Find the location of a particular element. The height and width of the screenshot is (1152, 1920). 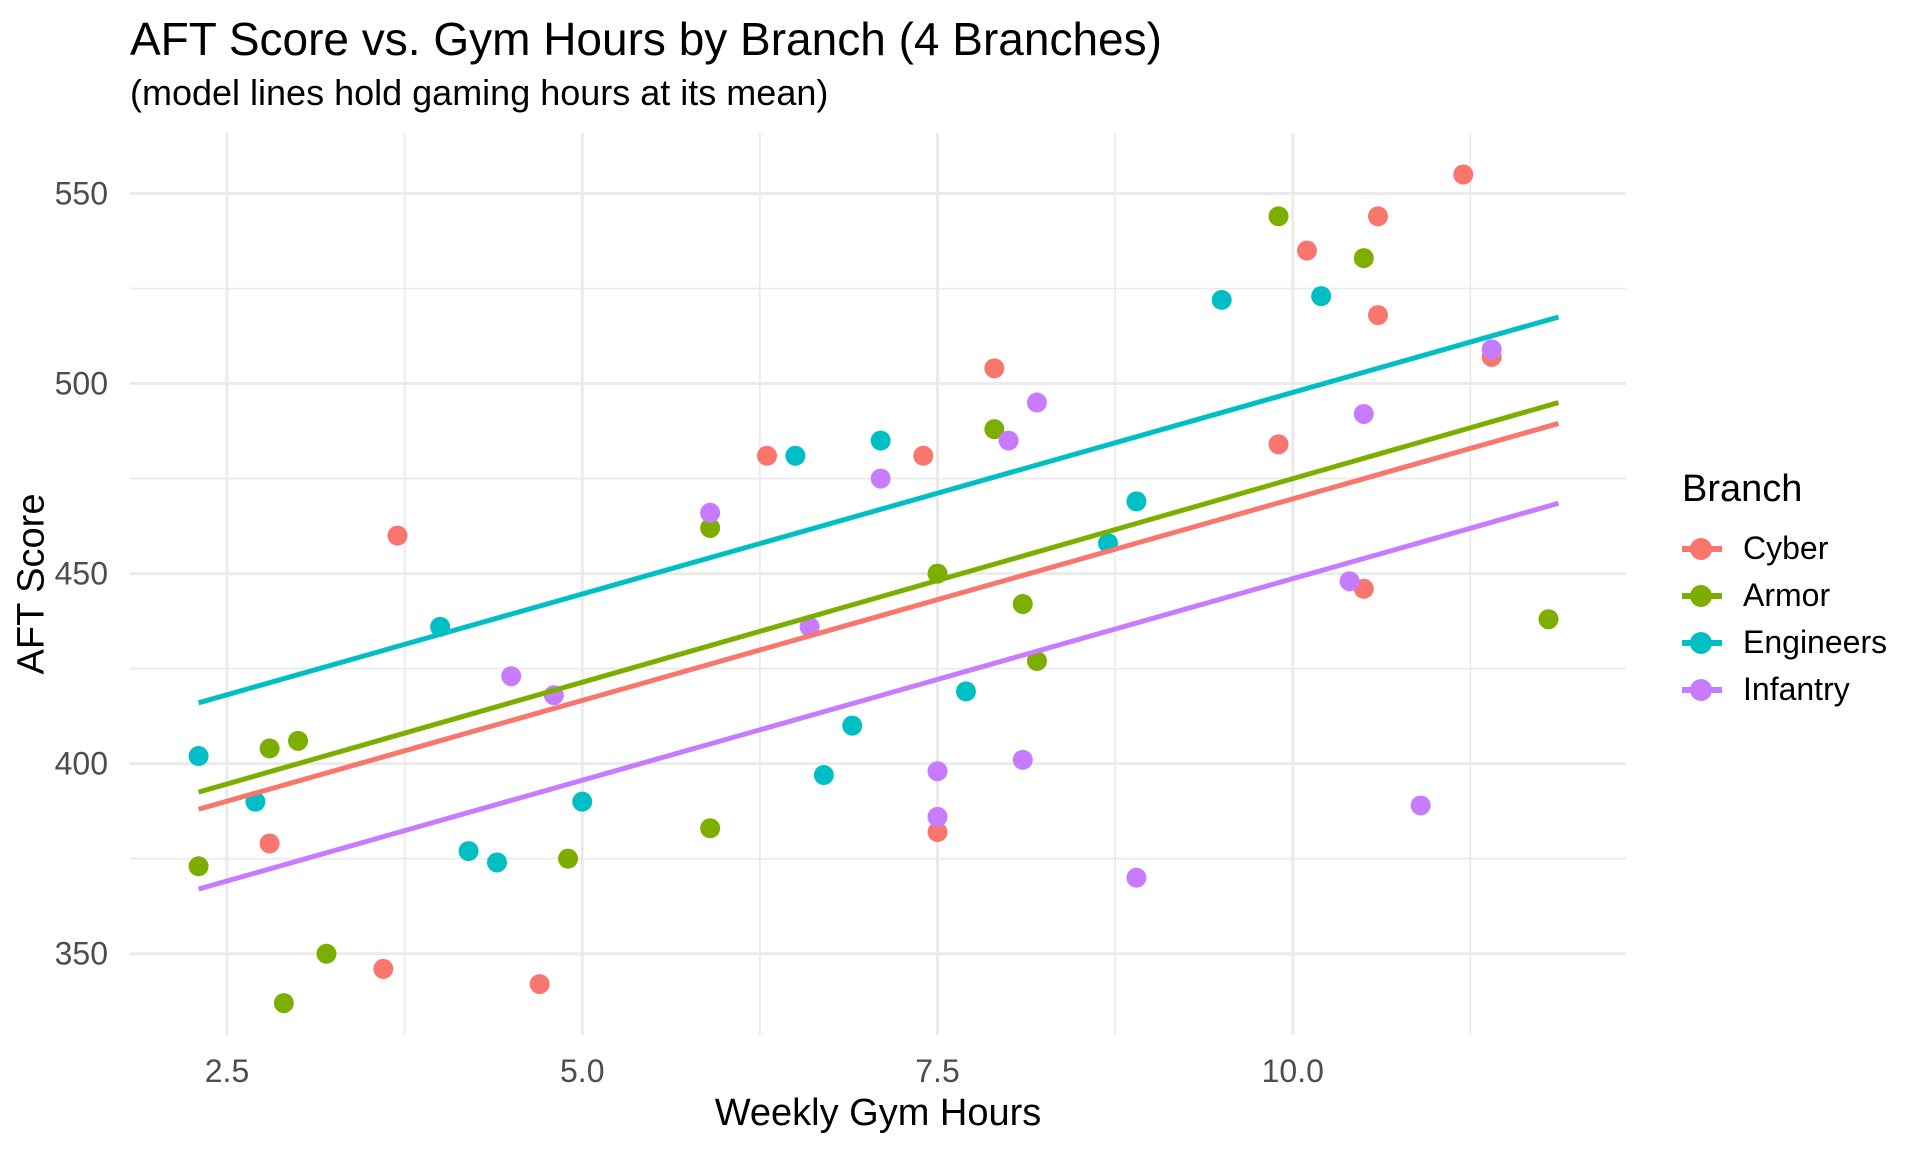

legend-item-engineers: Engineers is located at coordinates (1784, 642).